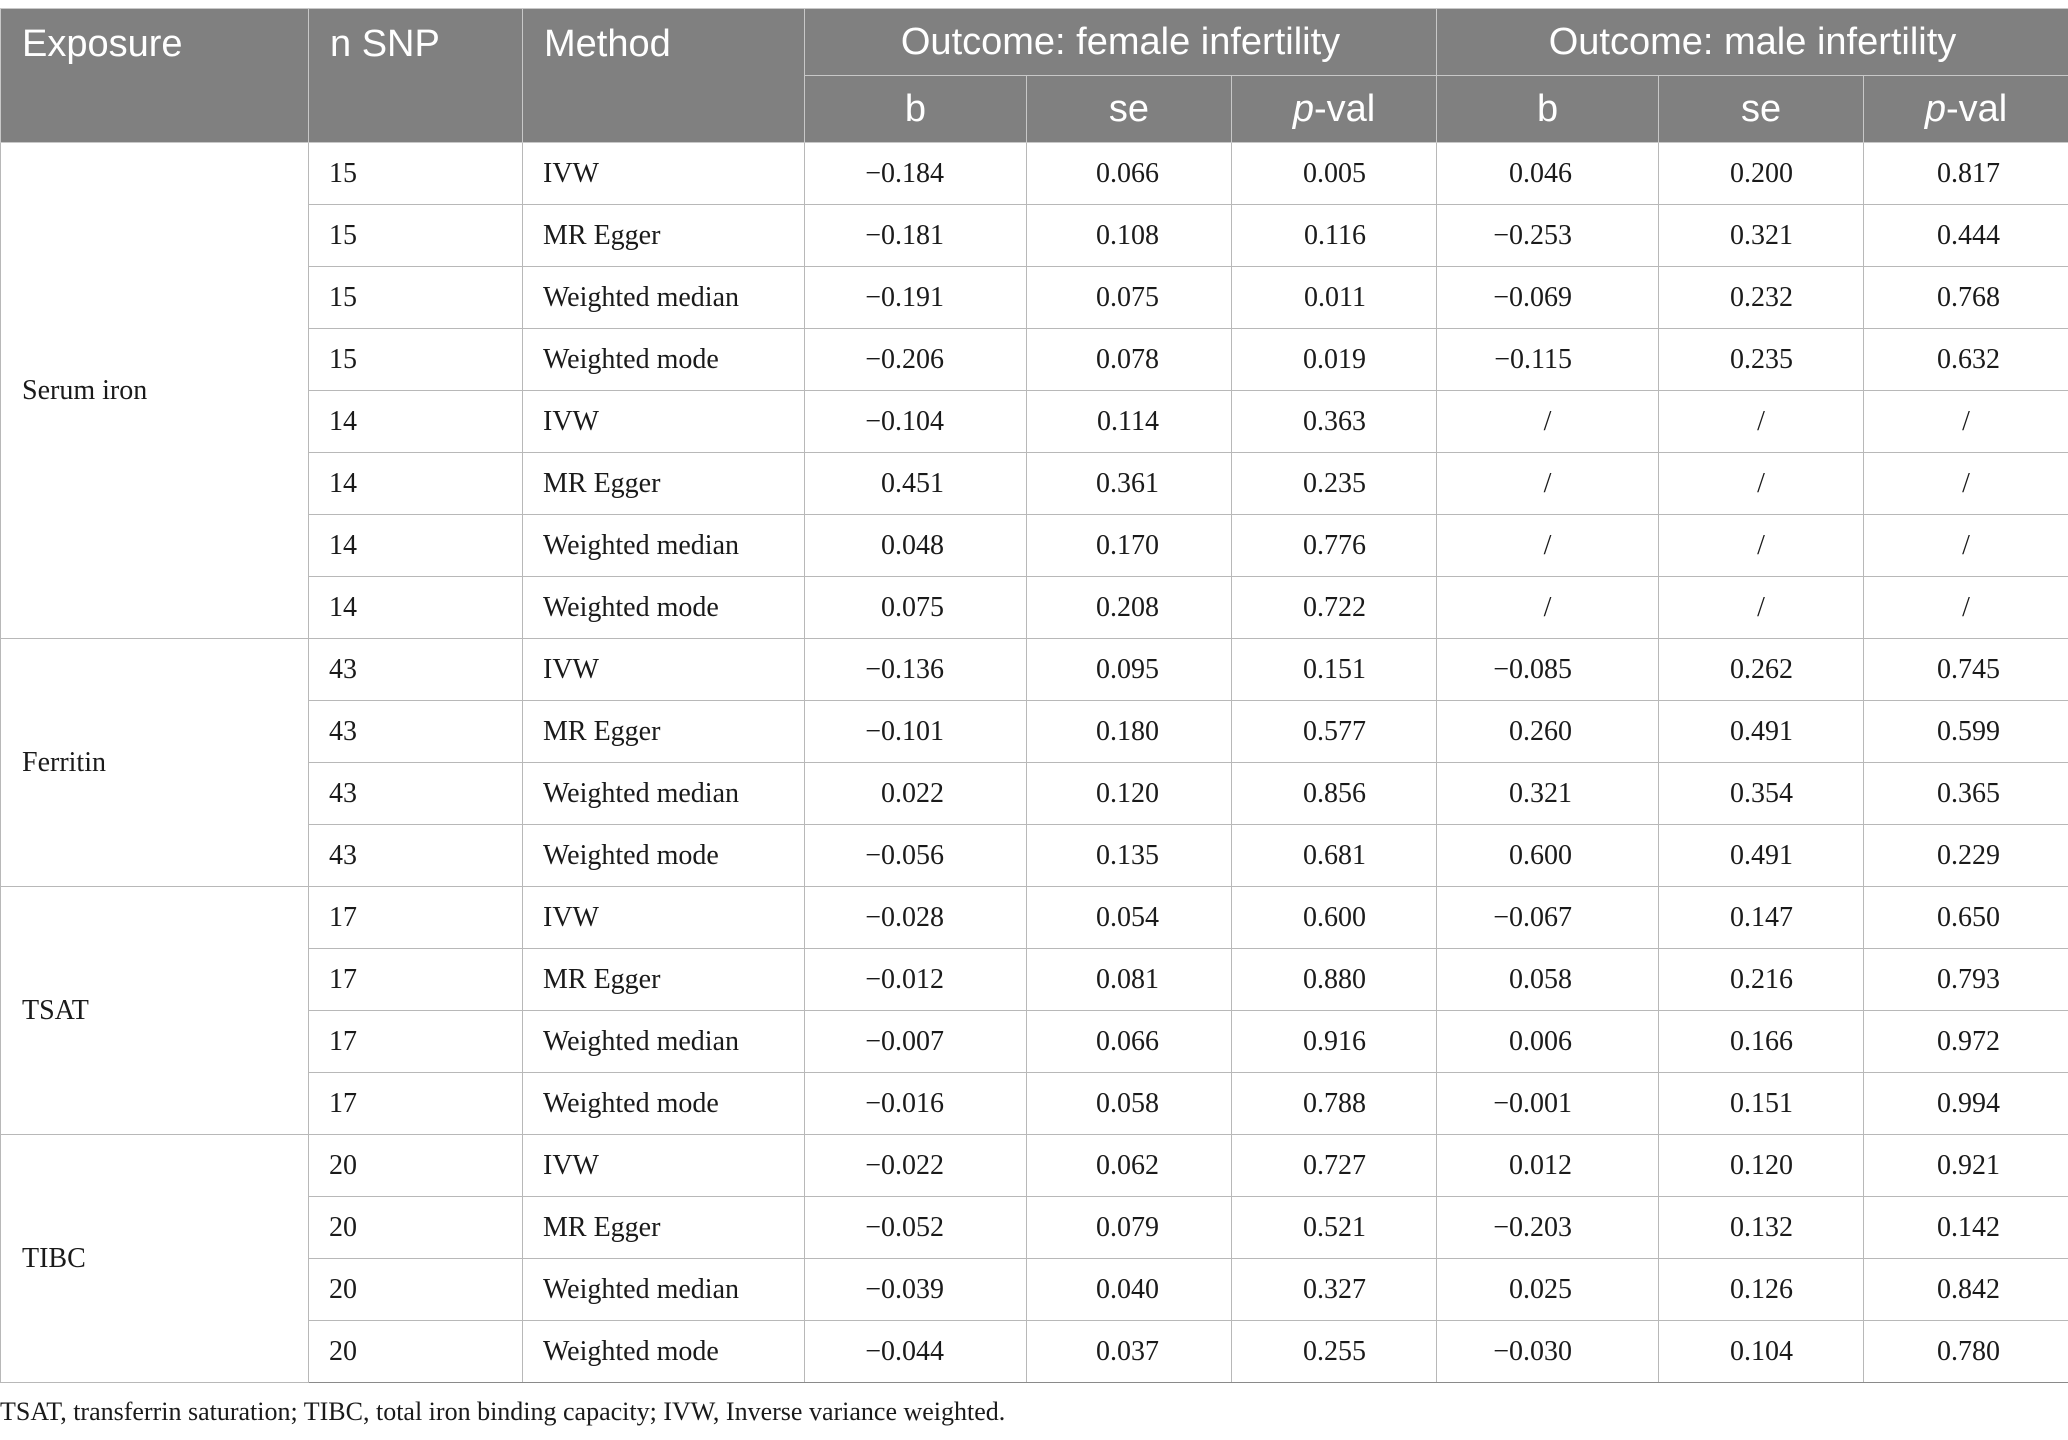  What do you see at coordinates (1965, 1351) in the screenshot?
I see `male-pval-cell: 0.780` at bounding box center [1965, 1351].